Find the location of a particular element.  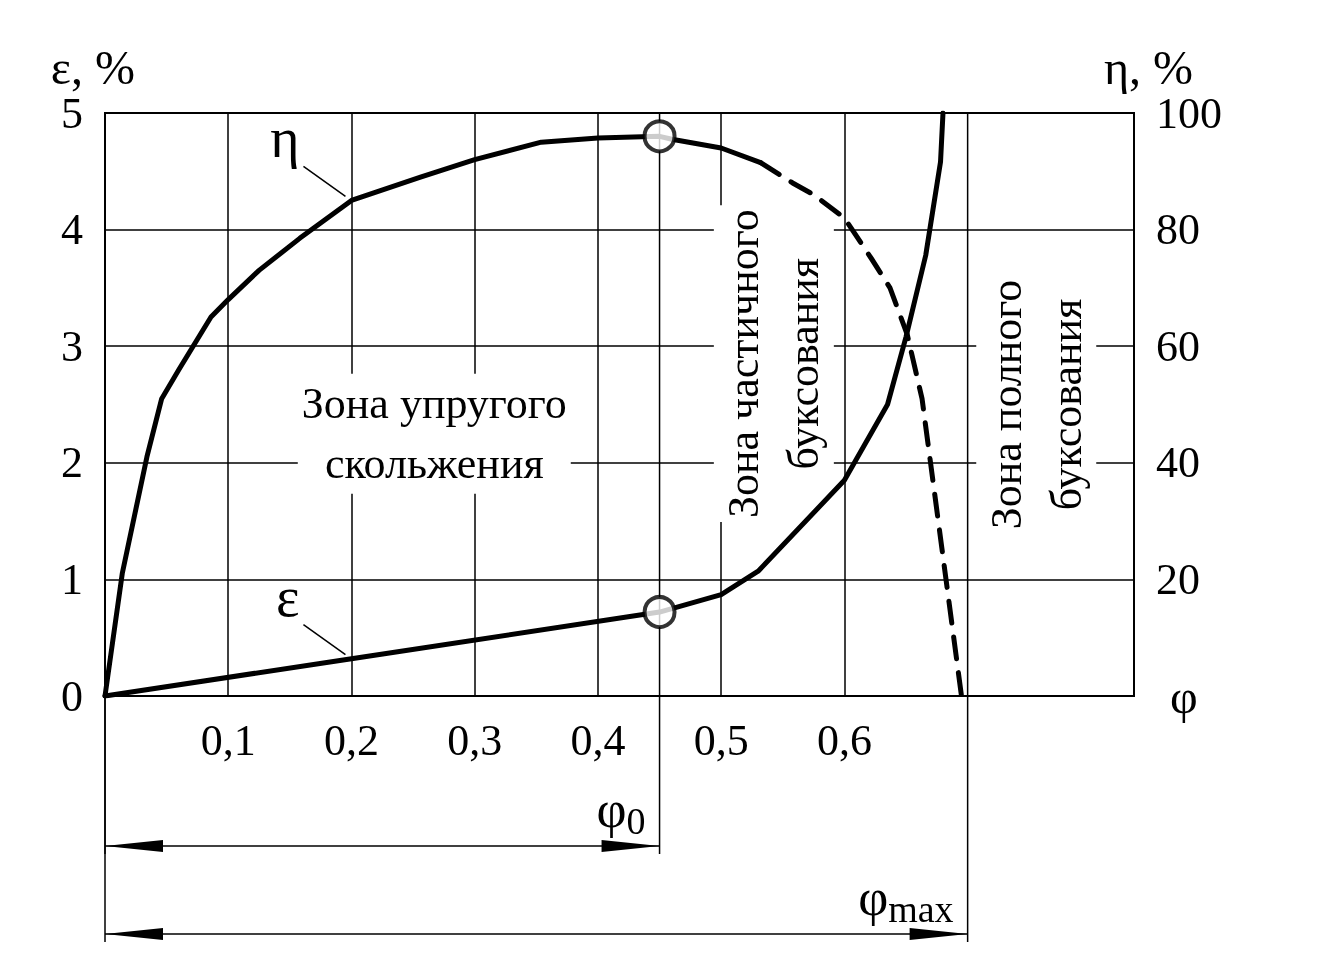

y-tick-label: 4 is located at coordinates (72, 230).